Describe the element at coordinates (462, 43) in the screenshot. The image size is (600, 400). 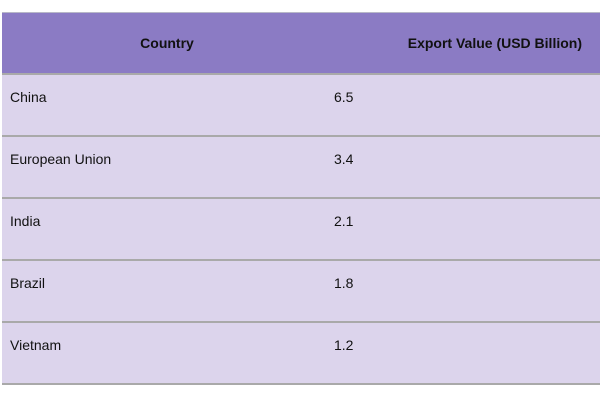
I see `header-export-value: Export Value (USD Billion)` at that location.